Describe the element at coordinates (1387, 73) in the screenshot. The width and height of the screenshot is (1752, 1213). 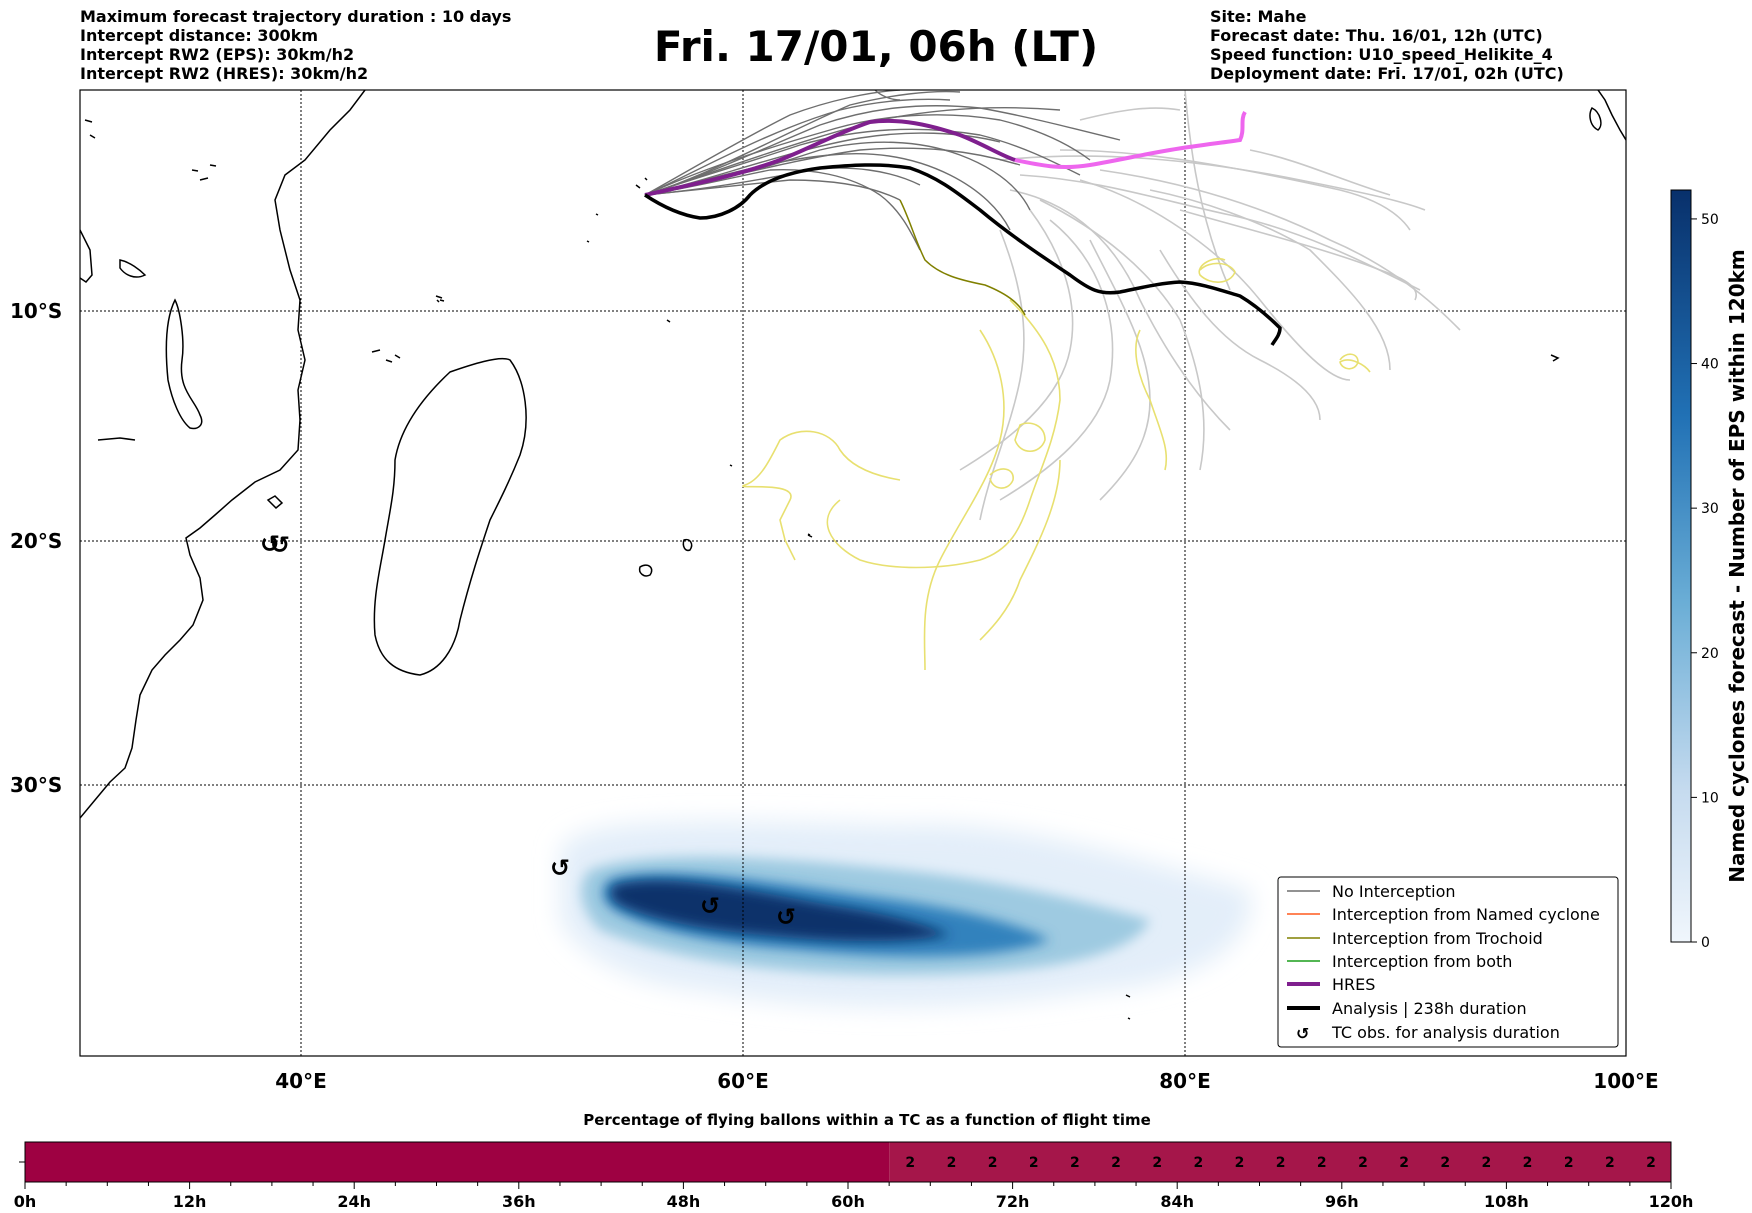
I see `header-deployment-date: Deployment date: Fri. 17/01, 02h (UTC)` at that location.